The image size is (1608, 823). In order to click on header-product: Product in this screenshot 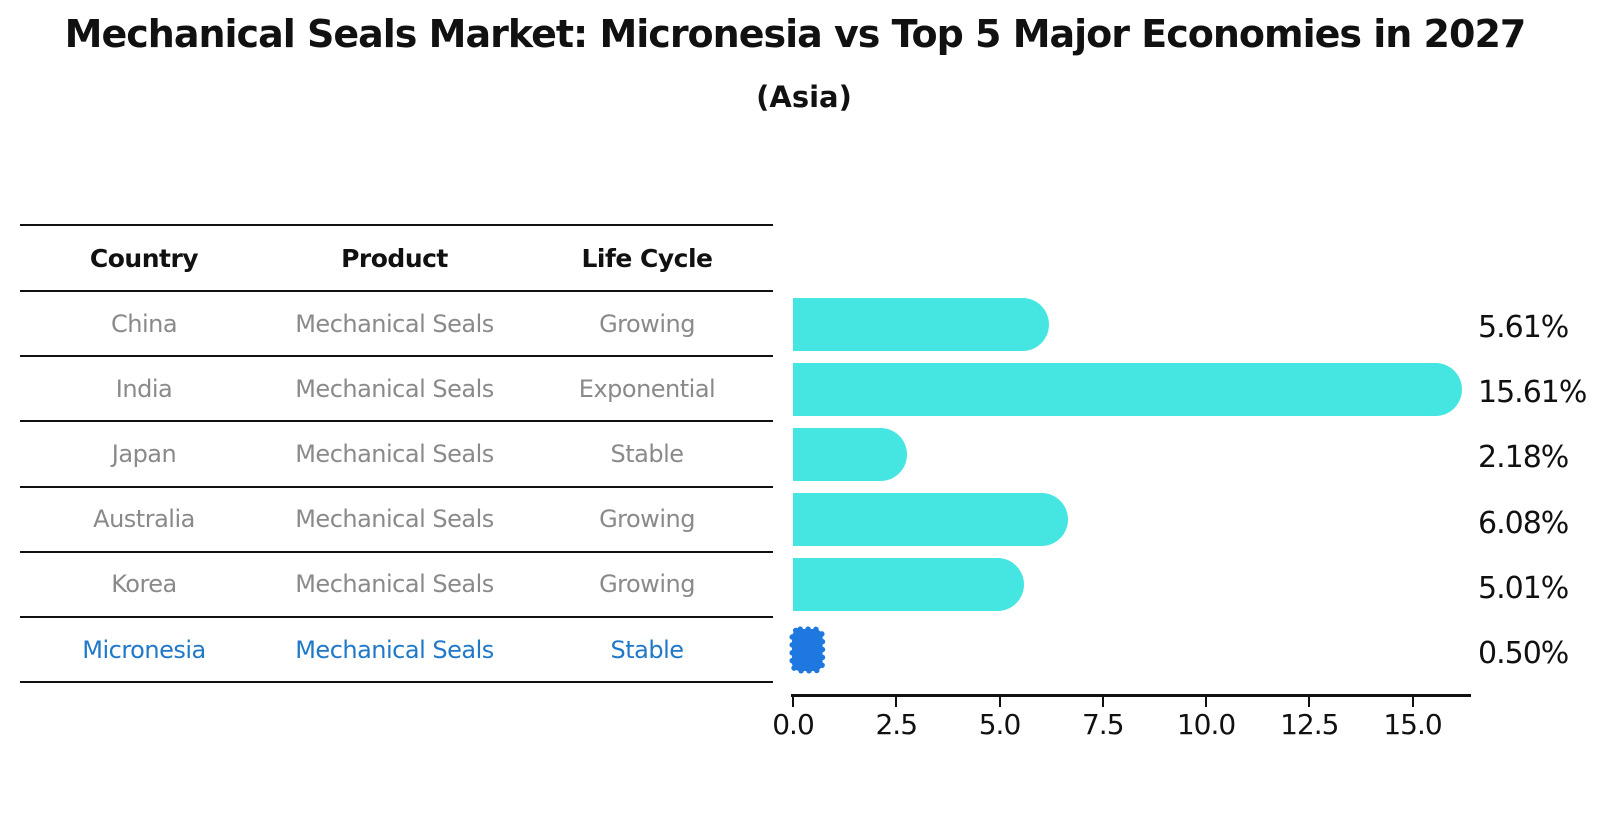, I will do `click(394, 258)`.